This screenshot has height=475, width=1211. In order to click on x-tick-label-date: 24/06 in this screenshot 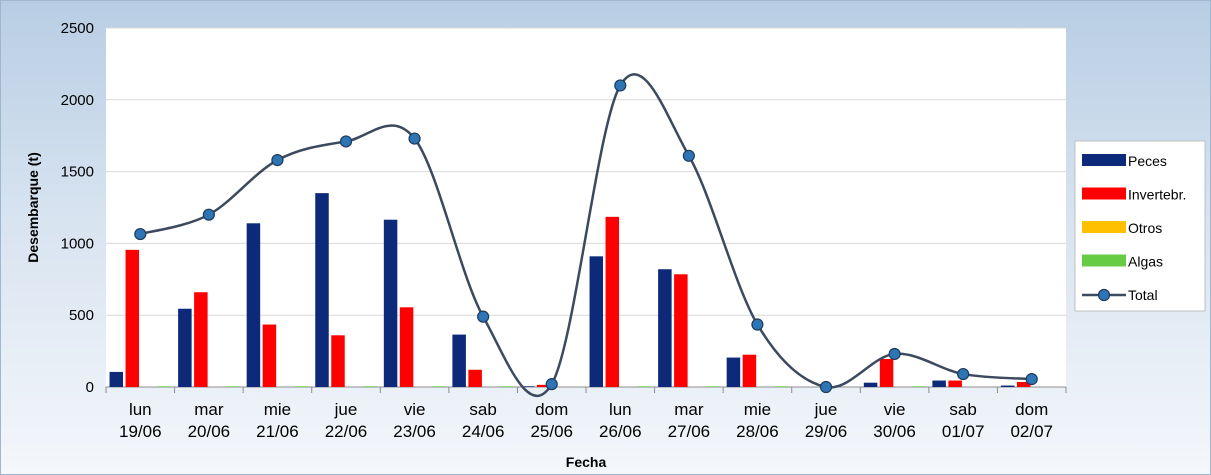, I will do `click(483, 431)`.